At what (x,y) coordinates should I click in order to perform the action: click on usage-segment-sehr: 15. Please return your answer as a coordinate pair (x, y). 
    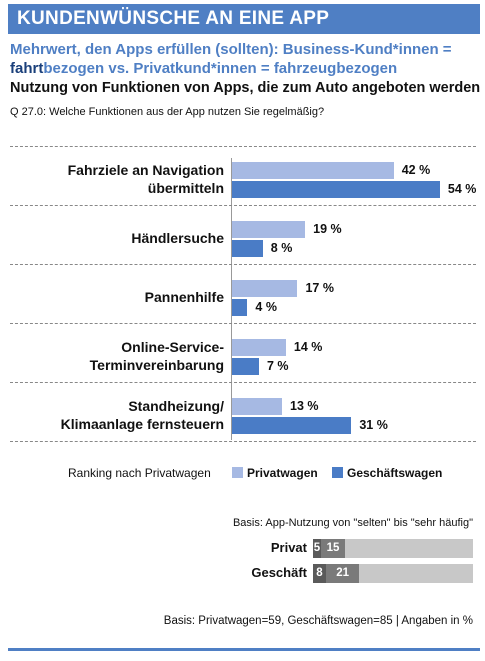
    Looking at the image, I should click on (333, 548).